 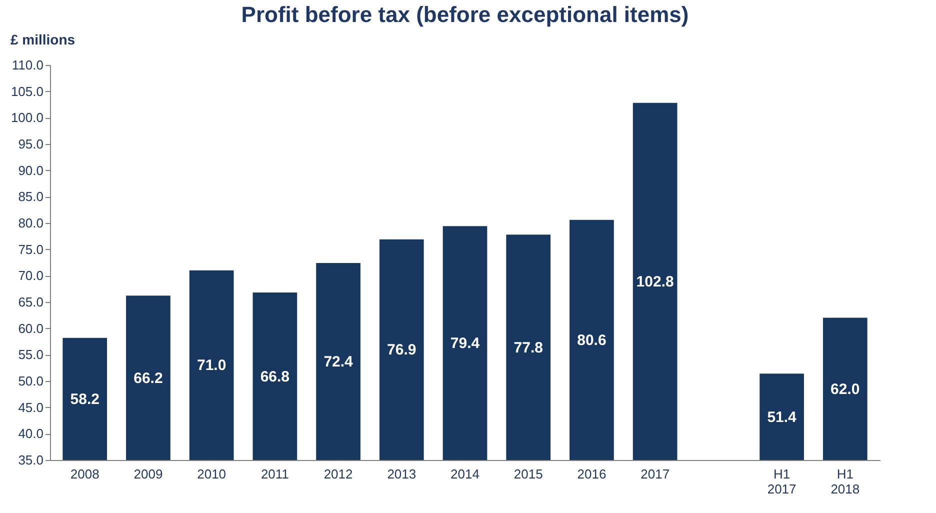 What do you see at coordinates (31, 170) in the screenshot?
I see `y-tick-label: 90.0` at bounding box center [31, 170].